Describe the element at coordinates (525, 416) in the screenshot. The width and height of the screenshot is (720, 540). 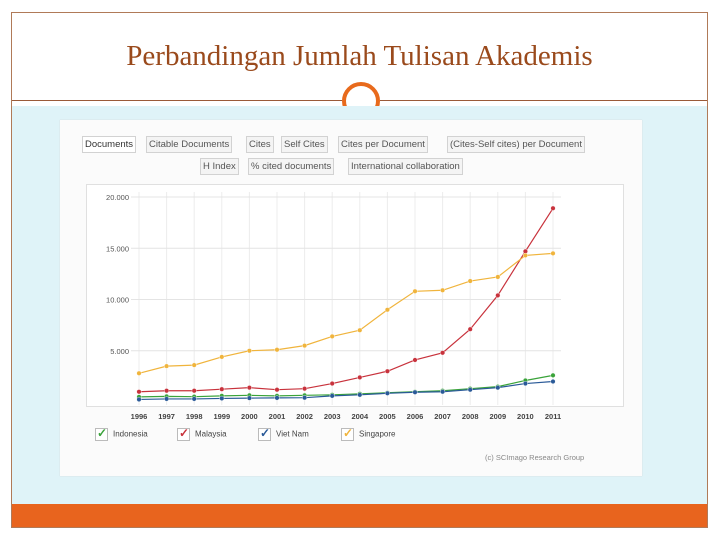
I see `x-tick-label: 2010` at that location.